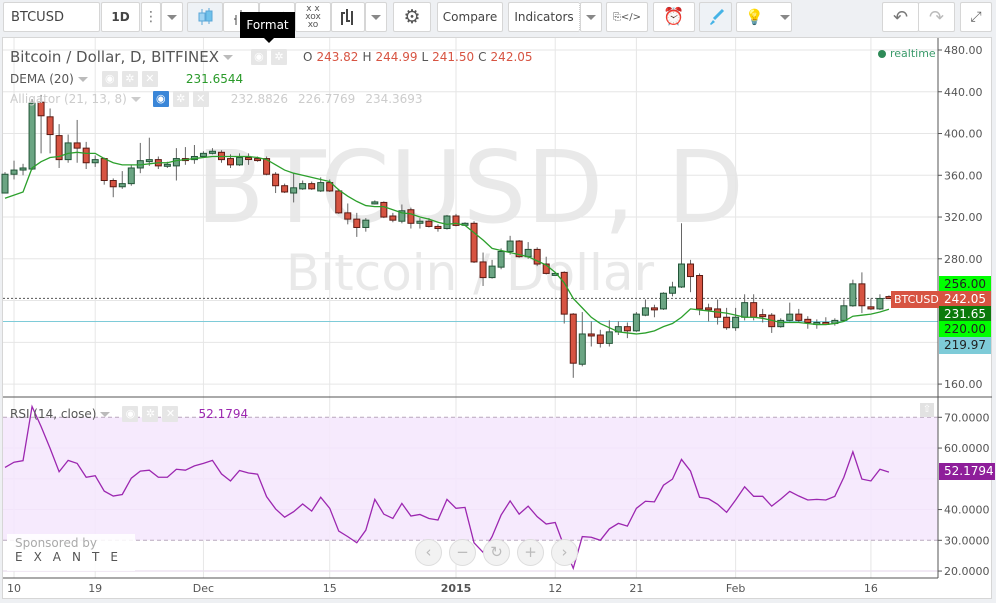 The width and height of the screenshot is (996, 603). Describe the element at coordinates (963, 50) in the screenshot. I see `price-tick-label: 480.00` at that location.